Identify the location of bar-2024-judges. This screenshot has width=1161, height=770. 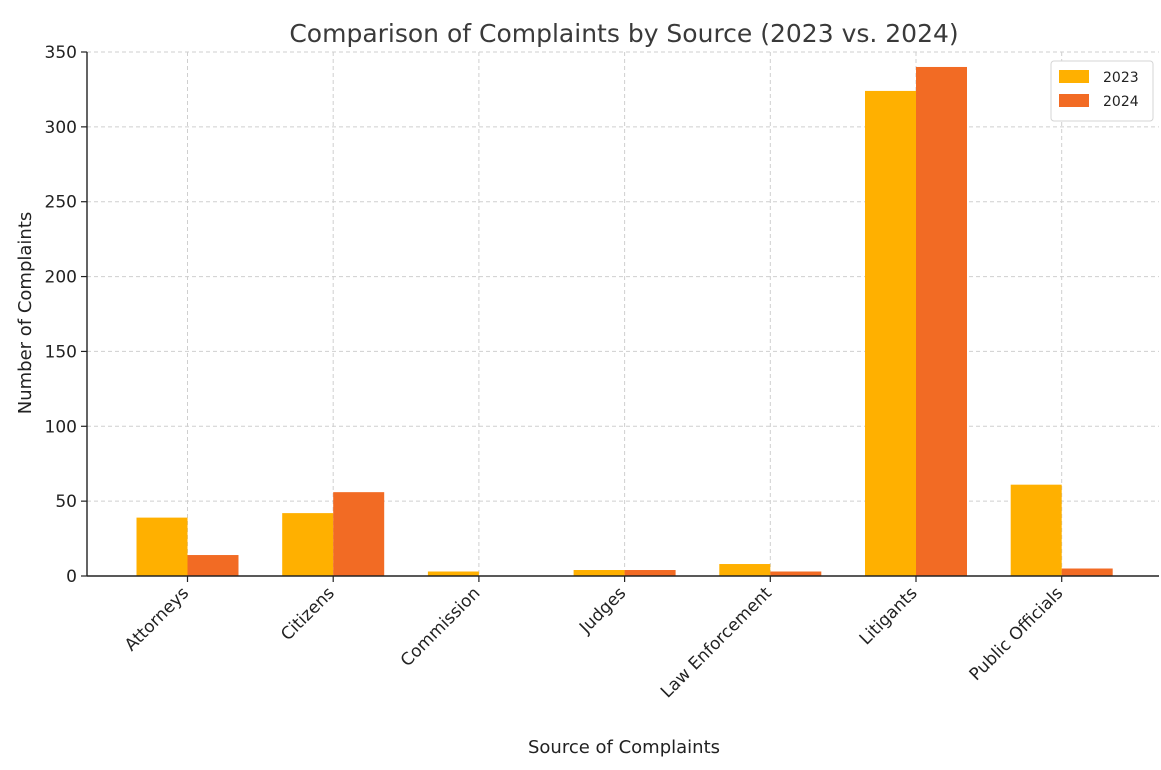
(650, 573).